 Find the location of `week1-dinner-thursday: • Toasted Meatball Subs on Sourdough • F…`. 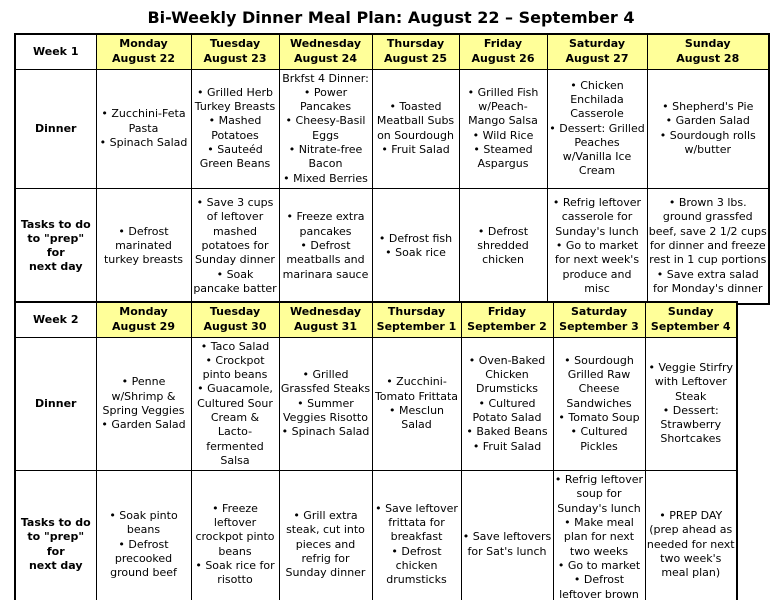

week1-dinner-thursday: • Toasted Meatball Subs on Sourdough • F… is located at coordinates (415, 128).